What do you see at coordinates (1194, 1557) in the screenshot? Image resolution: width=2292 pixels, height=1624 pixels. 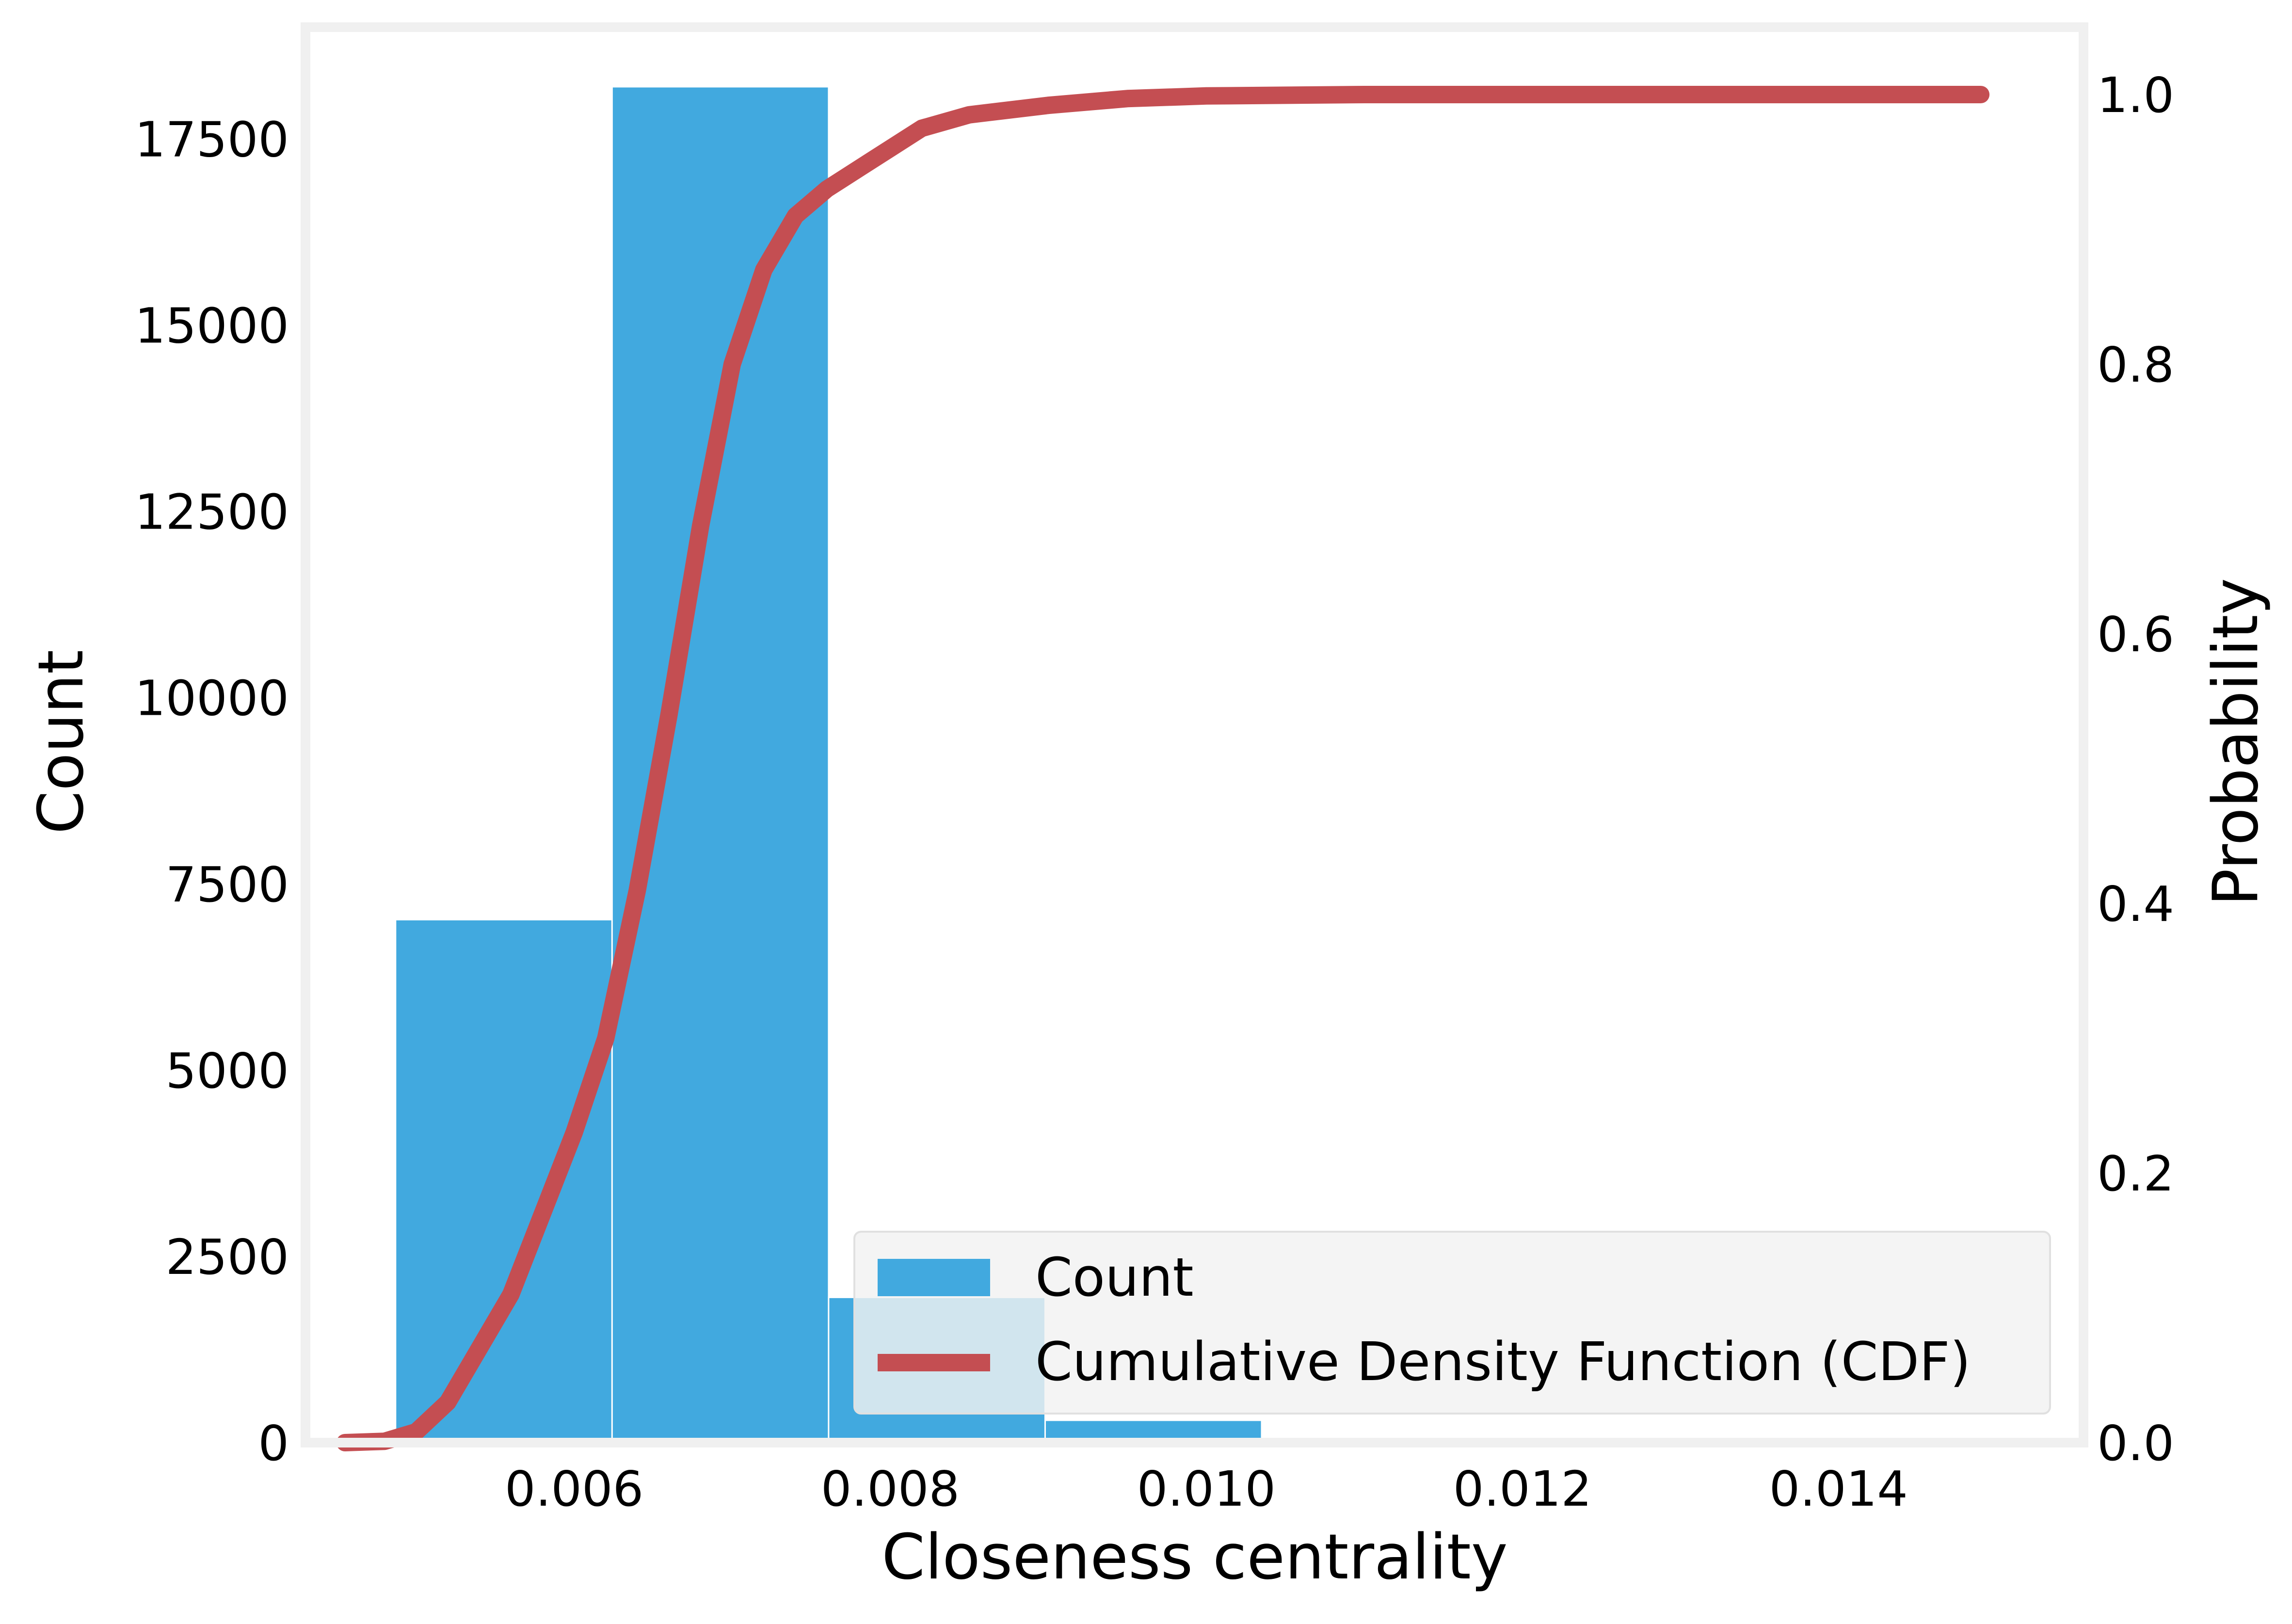 I see `x-axis-title: Closeness centrality` at bounding box center [1194, 1557].